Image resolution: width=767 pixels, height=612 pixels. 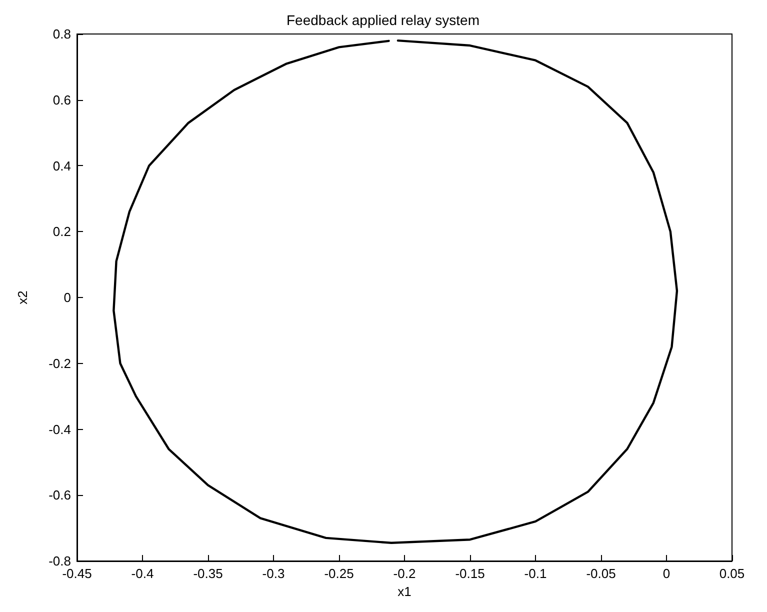 I want to click on y-tick-label: -0.2, so click(x=59, y=363).